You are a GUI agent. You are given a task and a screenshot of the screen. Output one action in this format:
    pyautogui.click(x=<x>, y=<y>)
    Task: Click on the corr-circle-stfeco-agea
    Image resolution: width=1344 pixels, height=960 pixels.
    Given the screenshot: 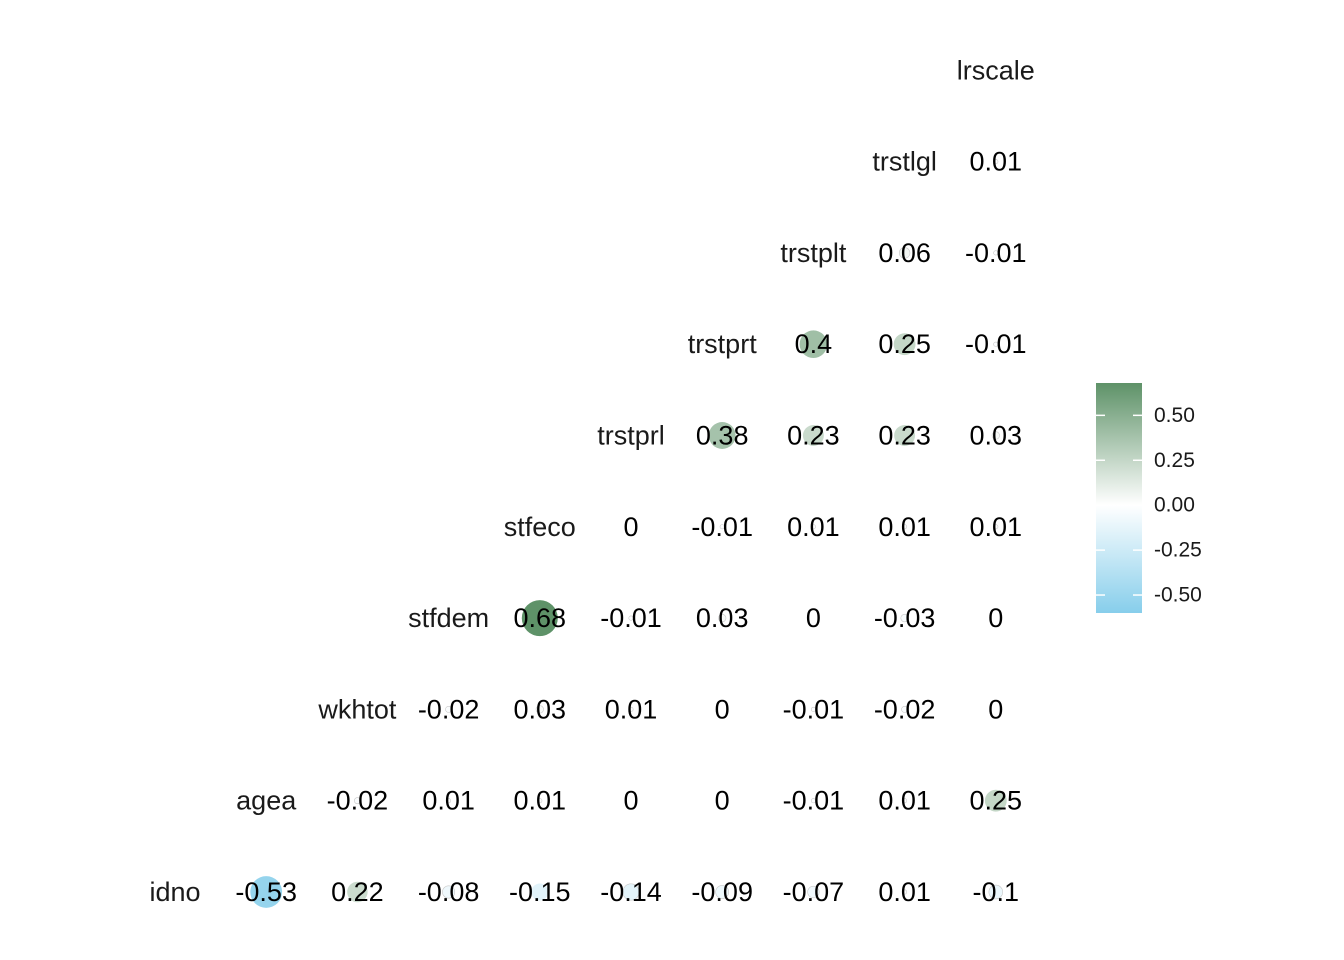 What is the action you would take?
    pyautogui.click(x=540, y=801)
    